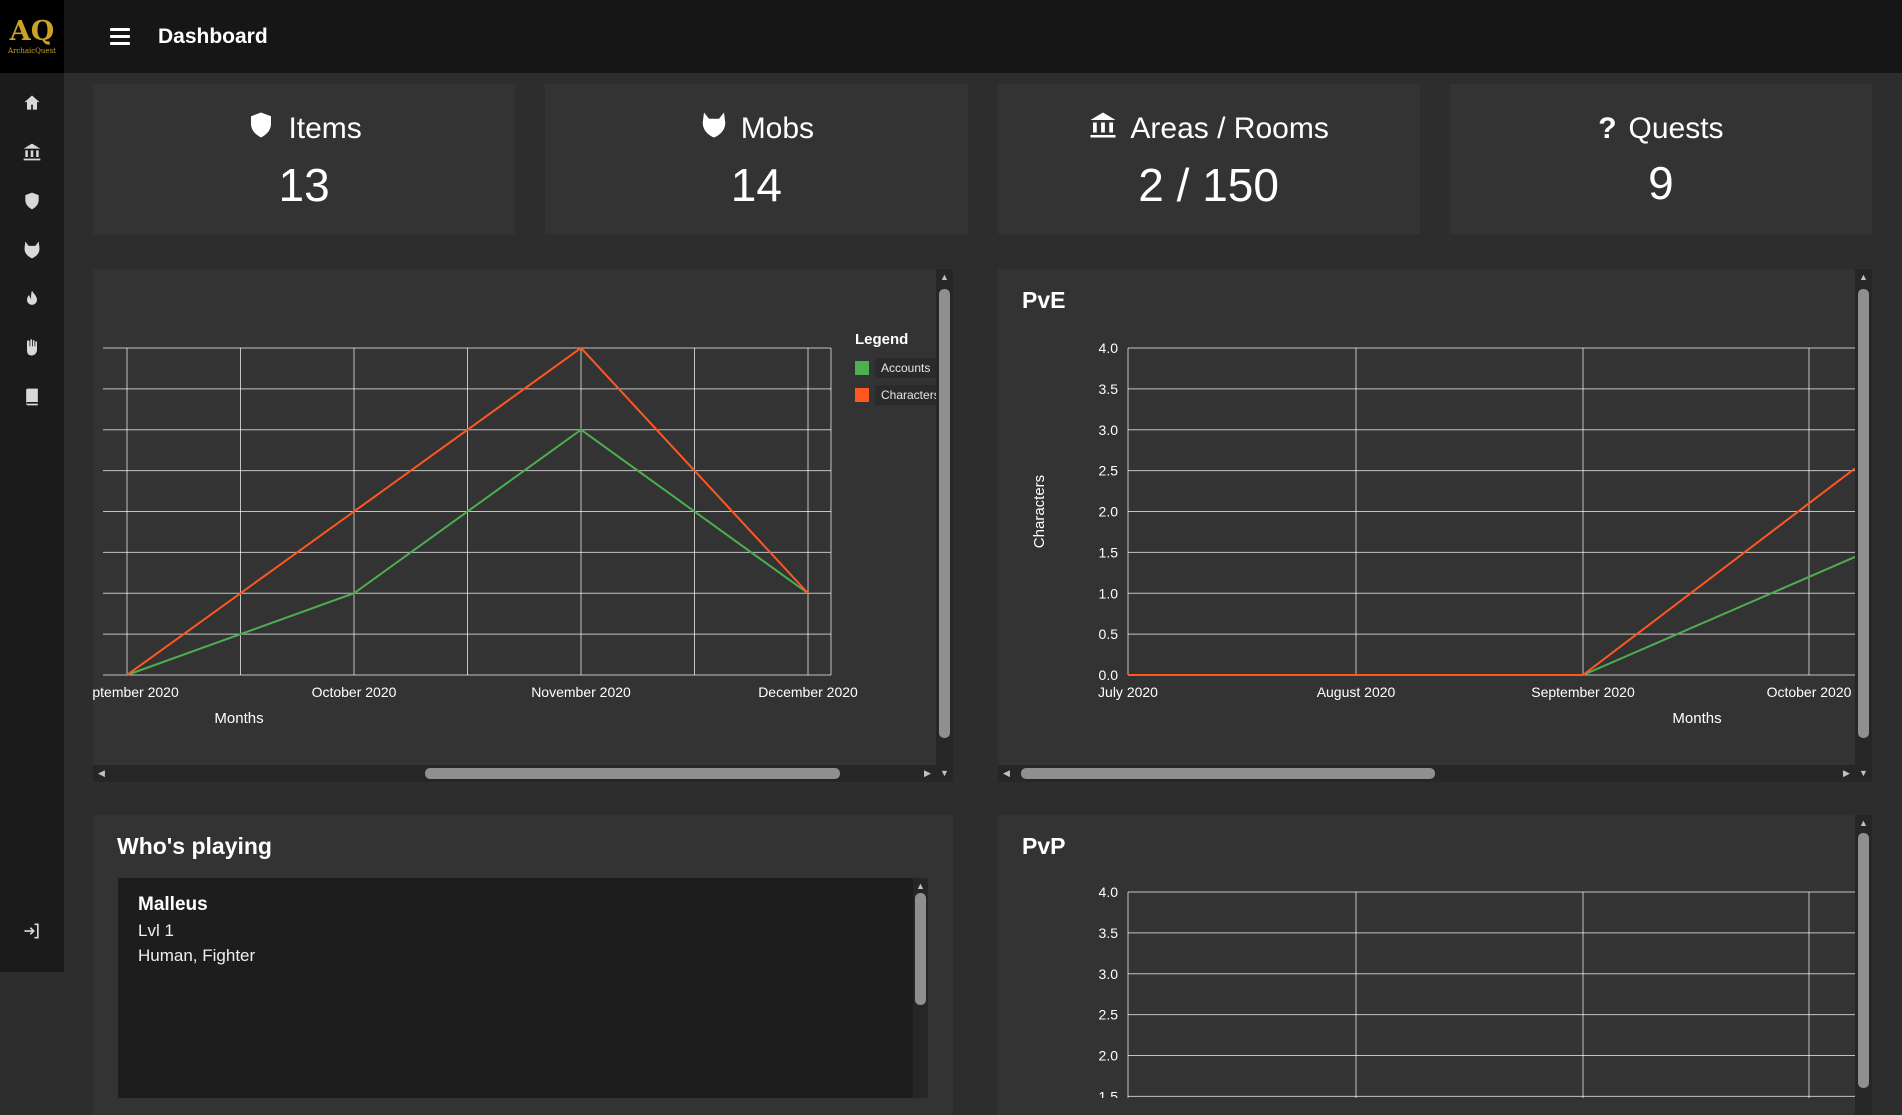 The width and height of the screenshot is (1902, 1115). I want to click on stat-label: Areas / Rooms, so click(1229, 128).